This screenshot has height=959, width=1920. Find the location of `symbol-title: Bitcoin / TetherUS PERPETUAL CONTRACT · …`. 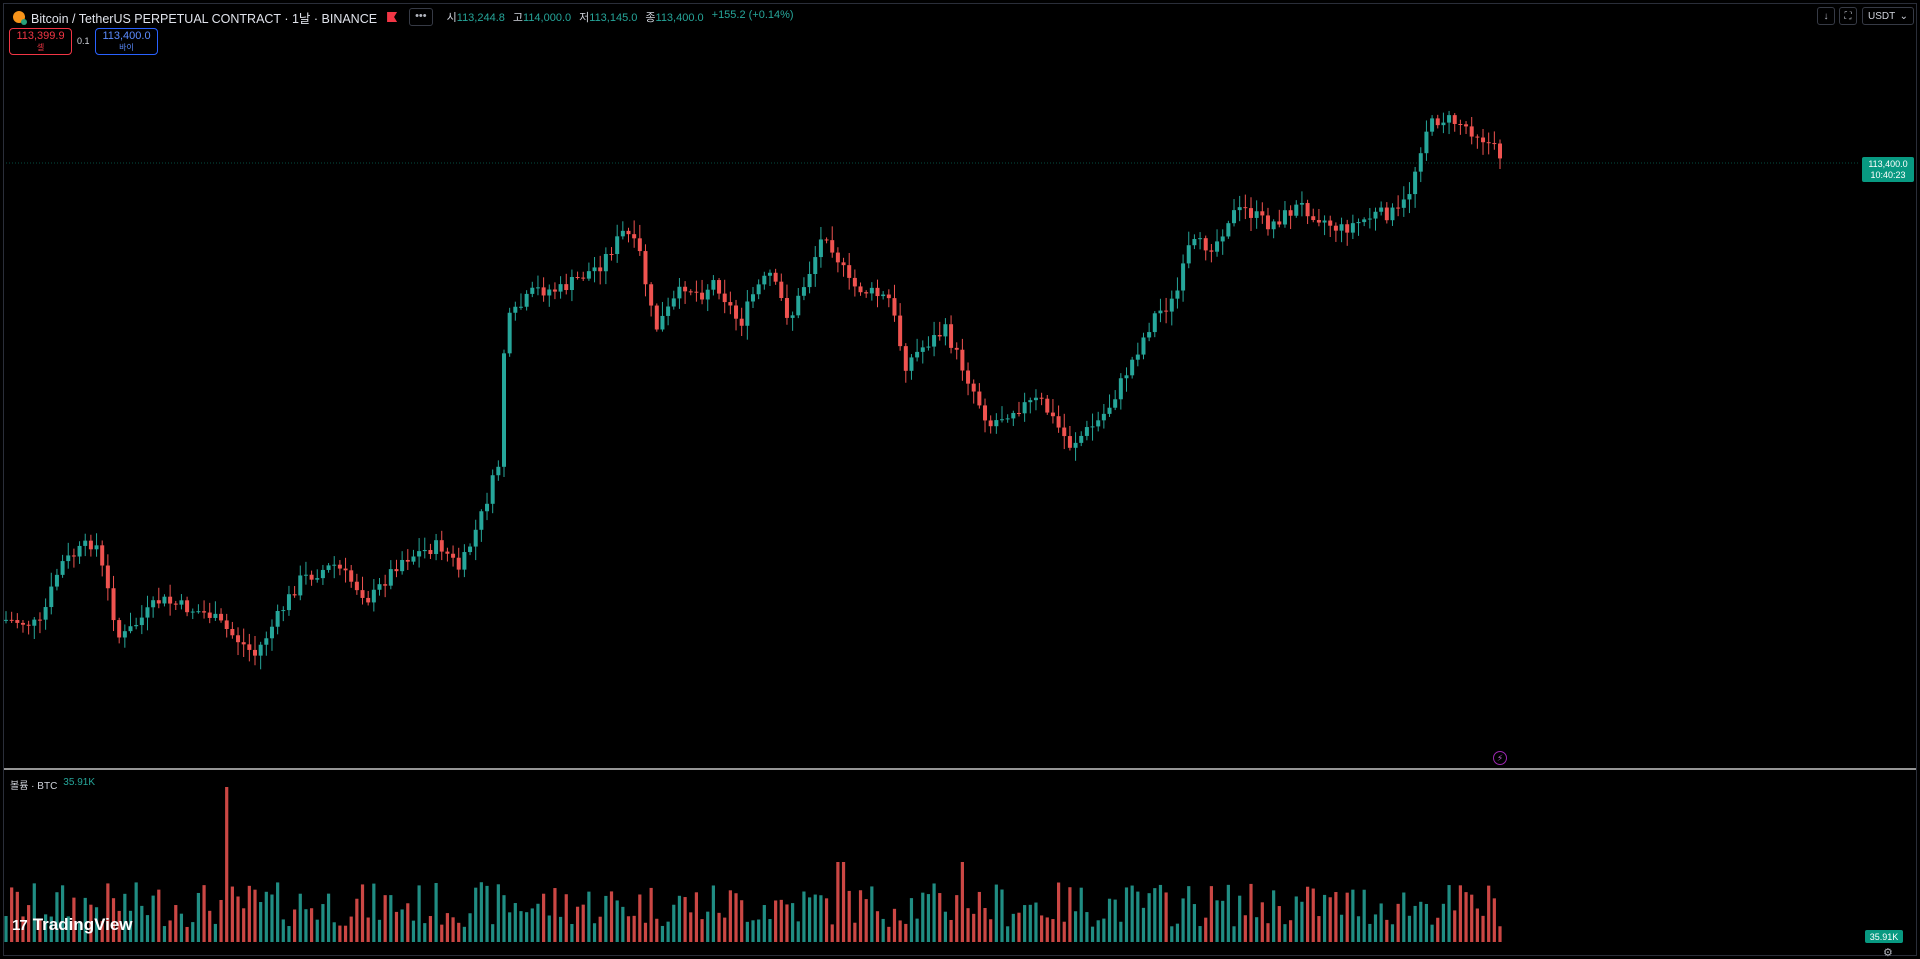

symbol-title: Bitcoin / TetherUS PERPETUAL CONTRACT · … is located at coordinates (204, 18).